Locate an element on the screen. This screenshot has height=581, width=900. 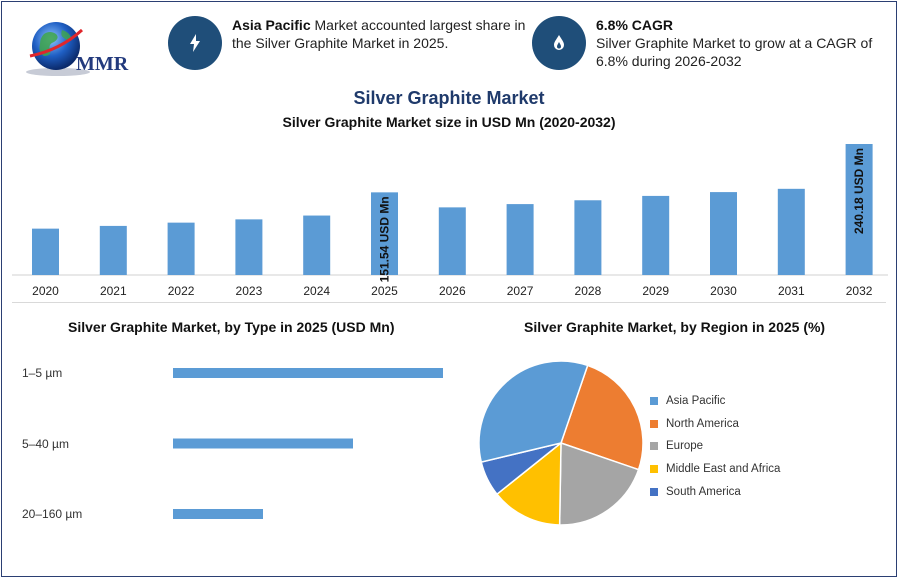
bar-2022 is located at coordinates (181, 248).